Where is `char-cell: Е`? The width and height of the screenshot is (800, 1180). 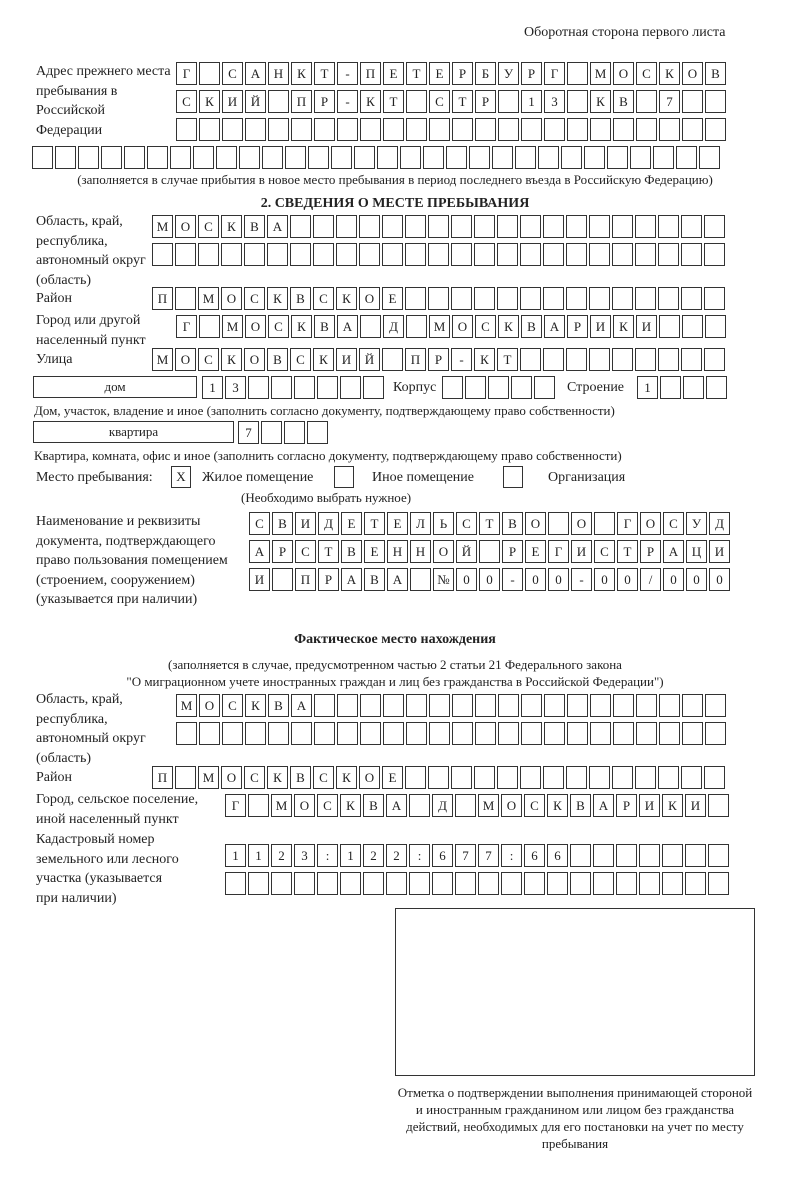 char-cell: Е is located at coordinates (393, 73).